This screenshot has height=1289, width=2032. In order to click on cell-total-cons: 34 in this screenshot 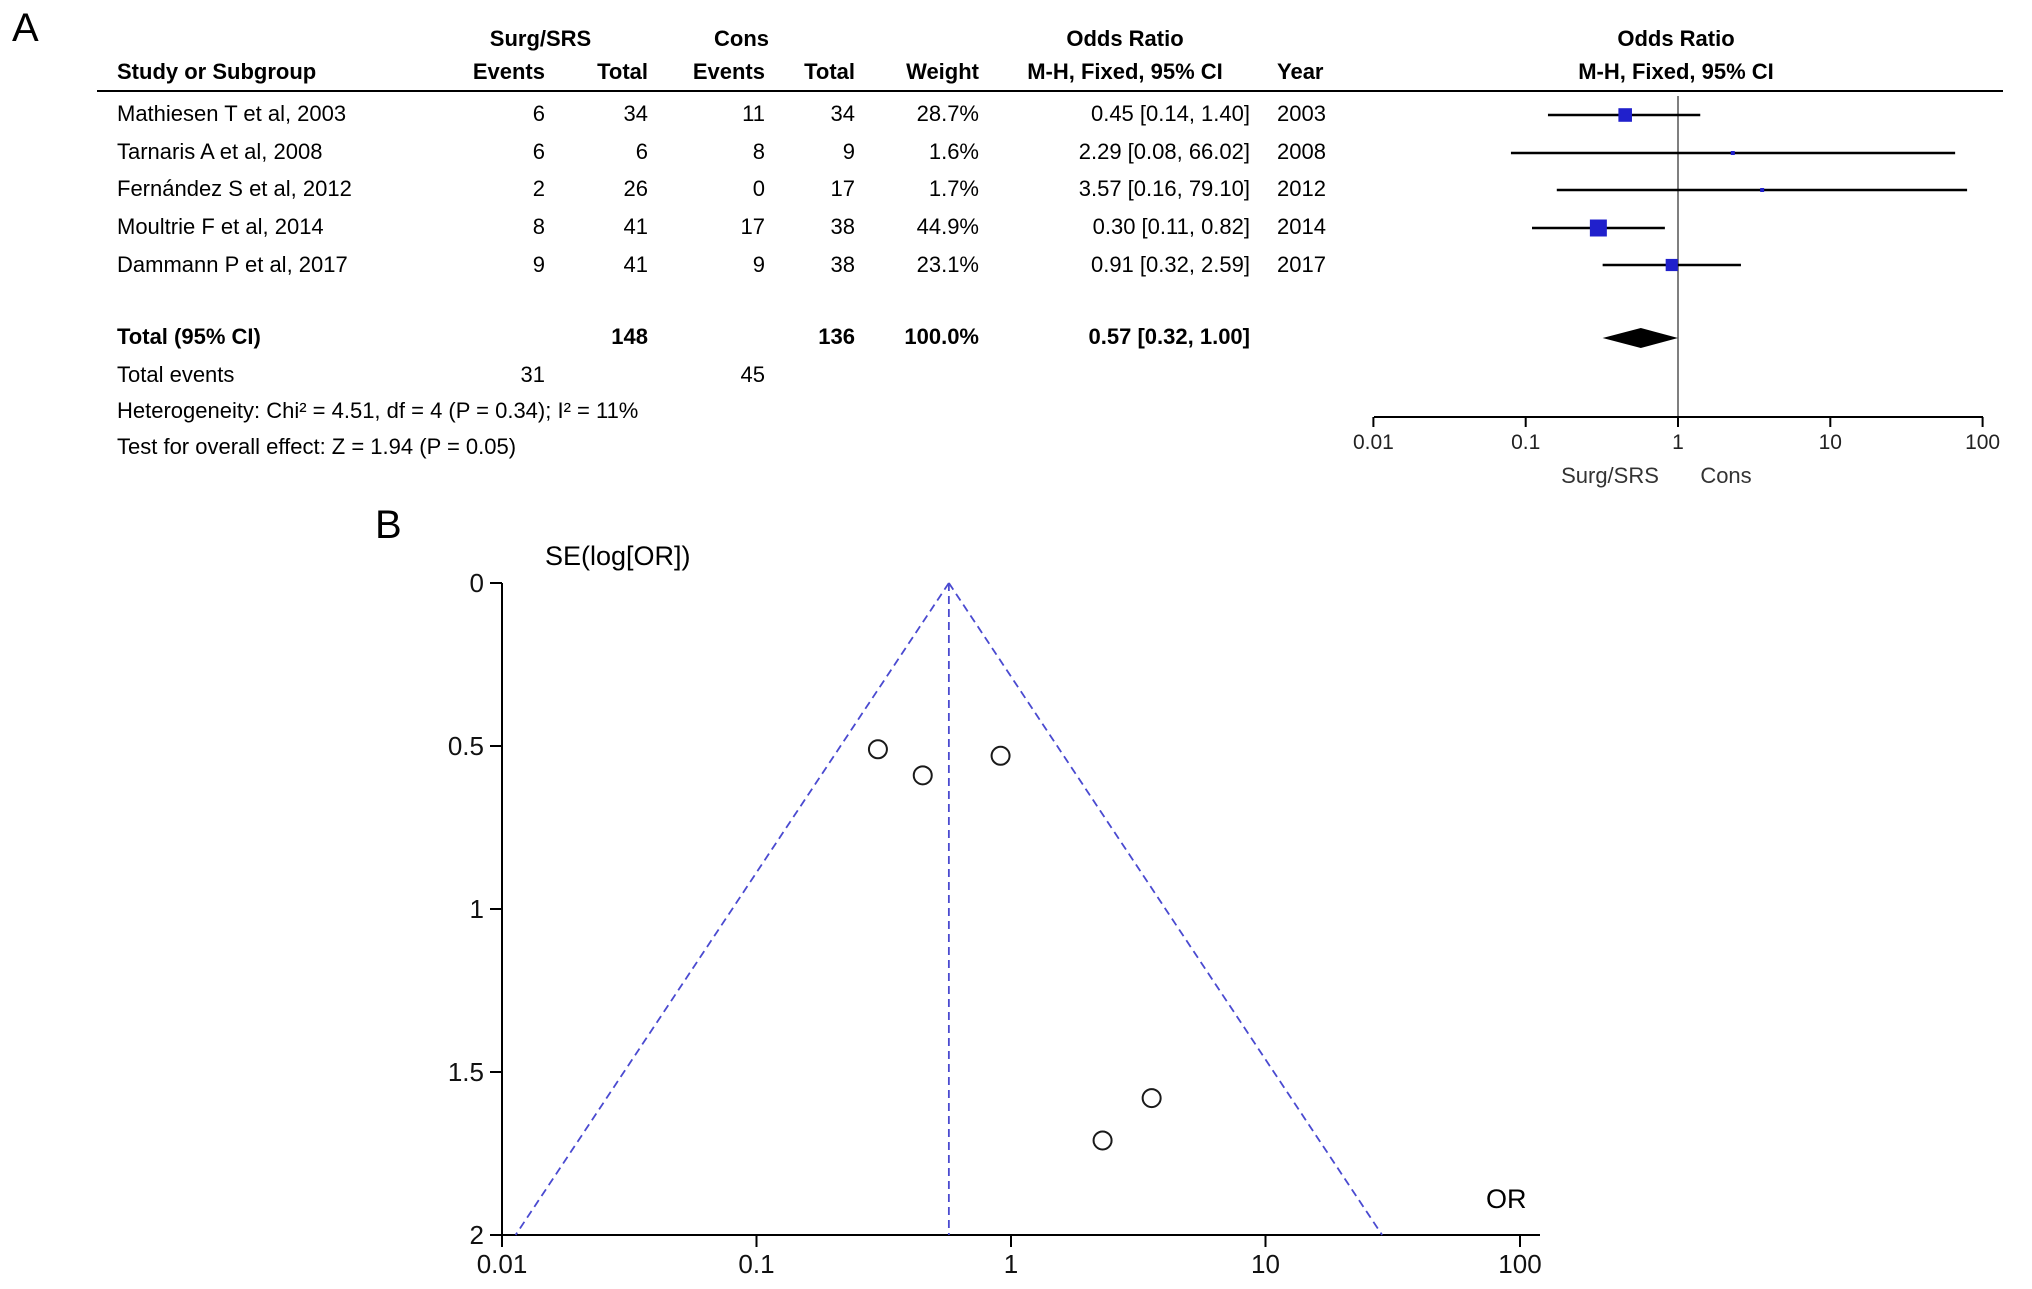, I will do `click(842, 113)`.